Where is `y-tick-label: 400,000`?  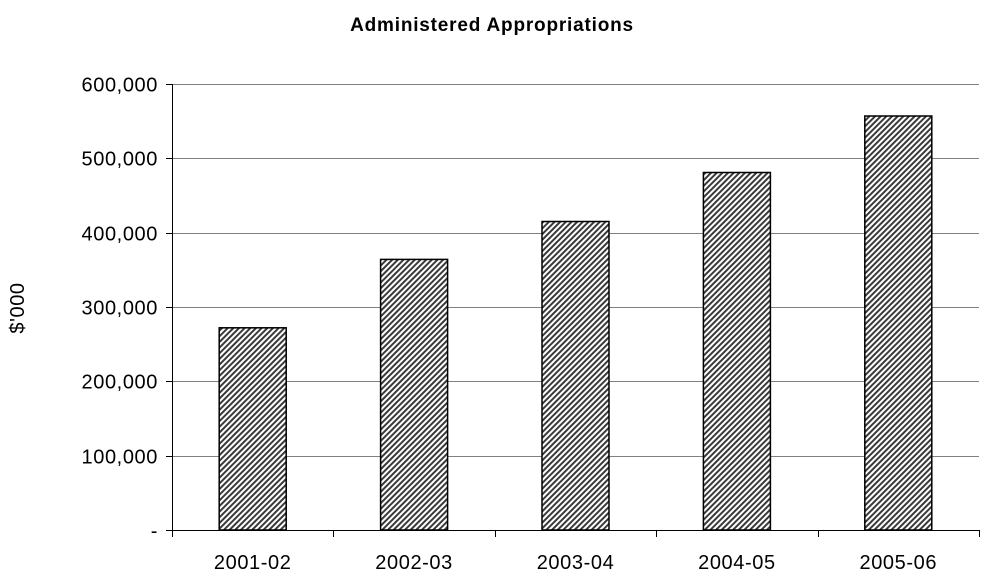
y-tick-label: 400,000 is located at coordinates (120, 235).